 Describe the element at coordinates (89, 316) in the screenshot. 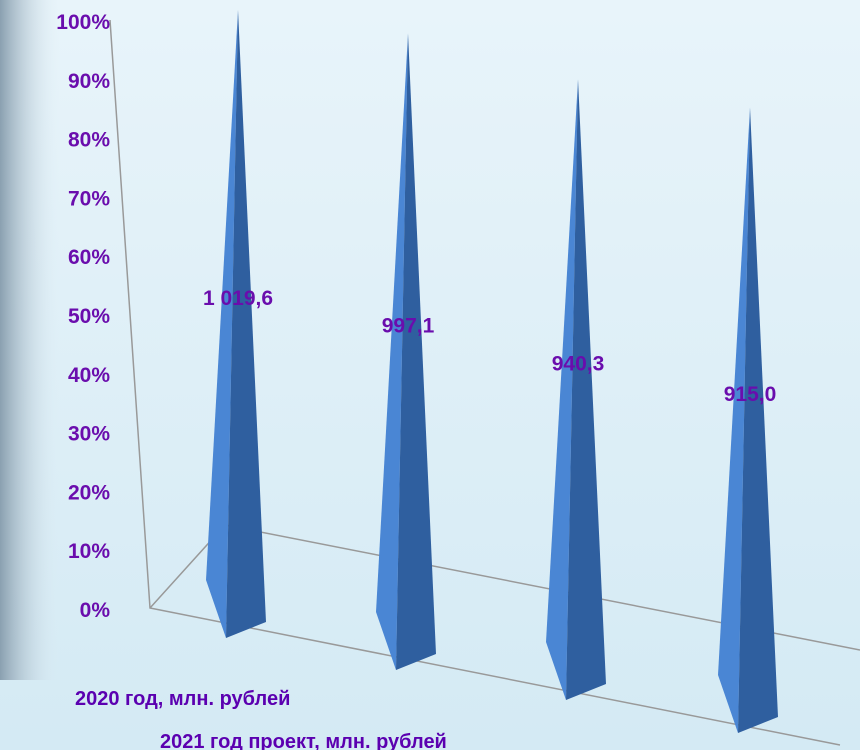

I see `y-tick-label: 50%` at that location.